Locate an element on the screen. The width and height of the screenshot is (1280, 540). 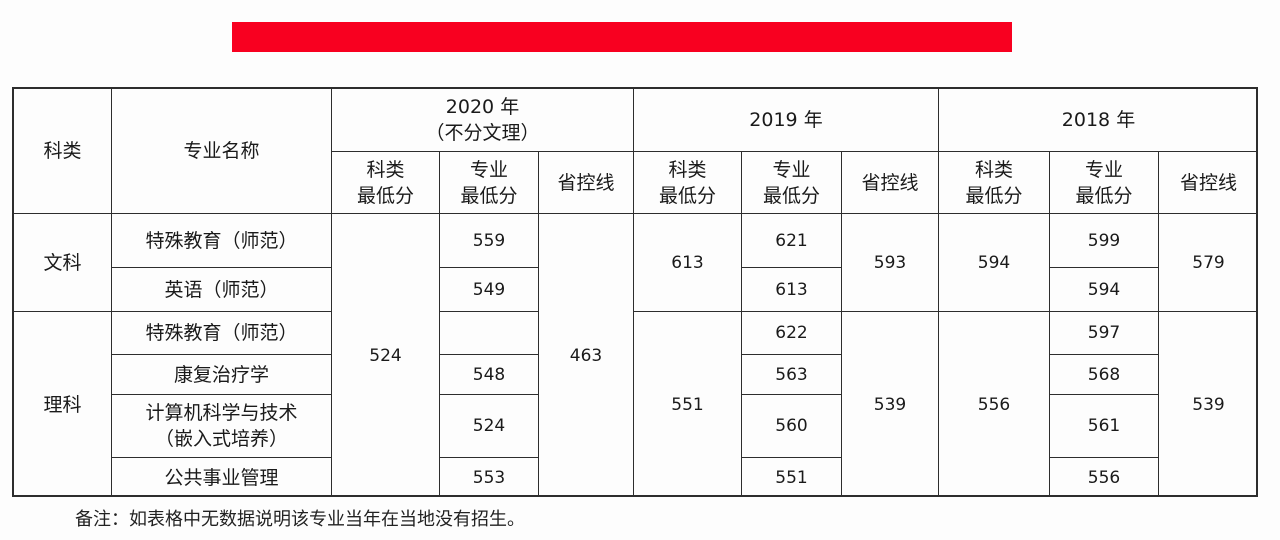
score-2019-major-min: 613 is located at coordinates (792, 290).